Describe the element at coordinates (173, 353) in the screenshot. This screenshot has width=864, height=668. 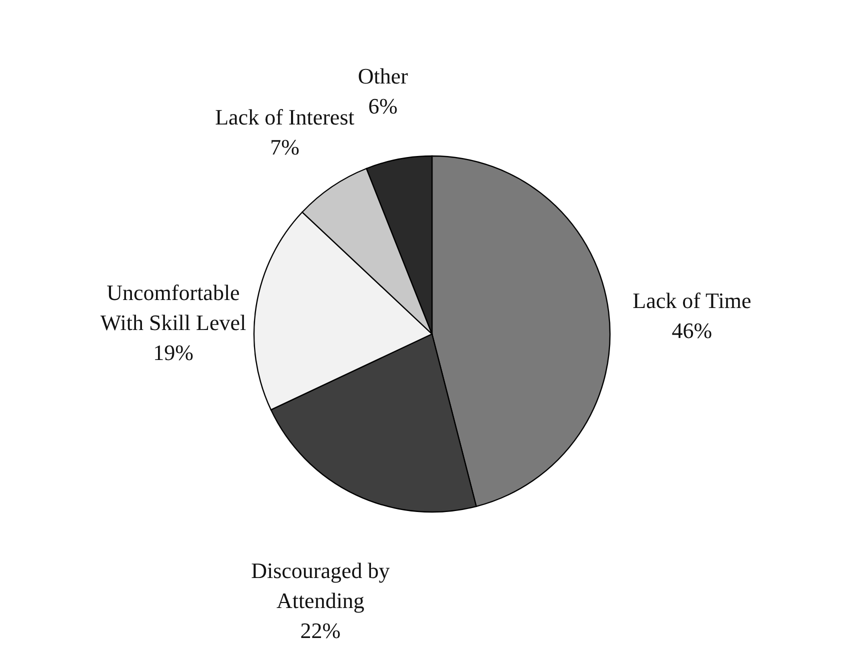
I see `data-label: 19%` at that location.